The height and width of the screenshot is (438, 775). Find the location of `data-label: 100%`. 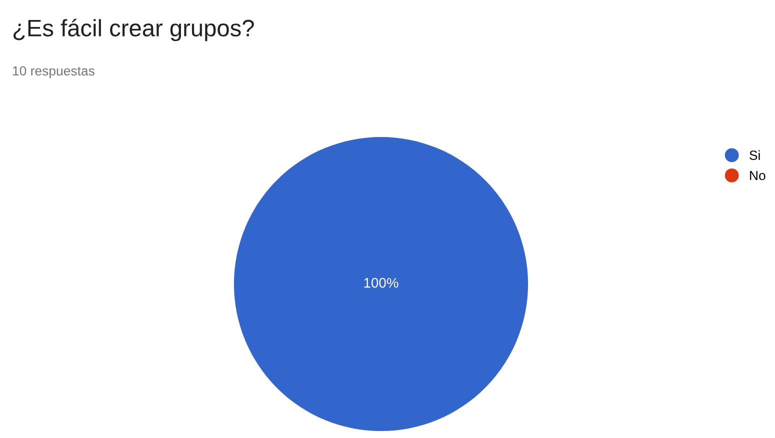

data-label: 100% is located at coordinates (381, 283).